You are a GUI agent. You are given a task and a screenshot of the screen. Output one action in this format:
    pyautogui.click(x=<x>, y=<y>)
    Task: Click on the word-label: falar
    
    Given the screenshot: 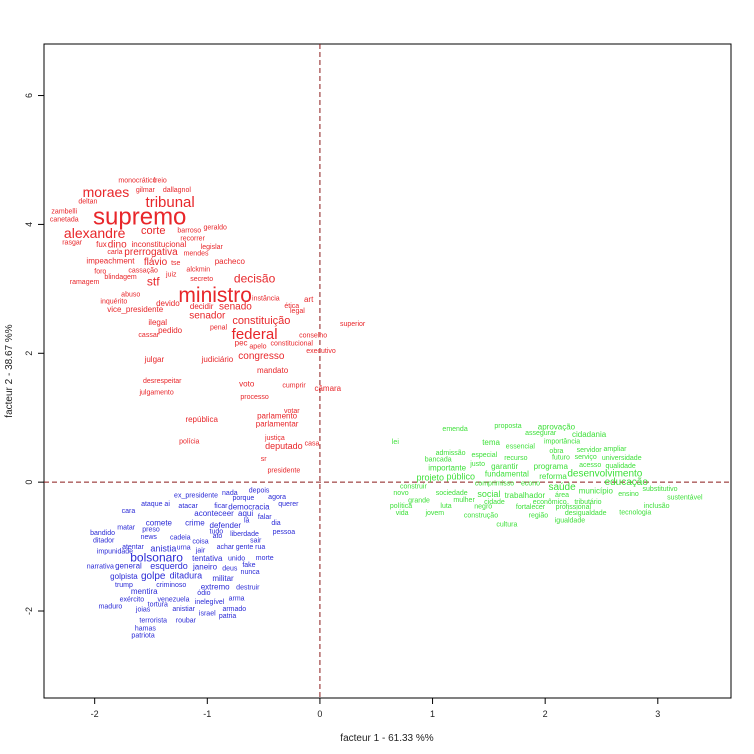 What is the action you would take?
    pyautogui.click(x=265, y=517)
    